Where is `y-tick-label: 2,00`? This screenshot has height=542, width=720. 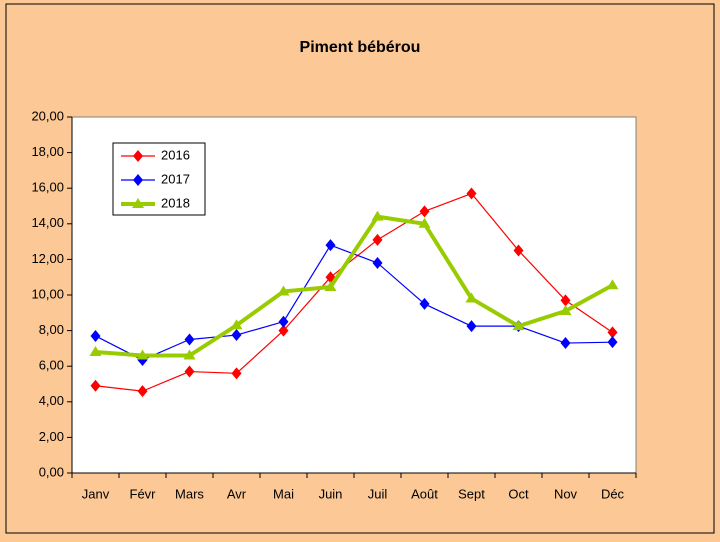 y-tick-label: 2,00 is located at coordinates (51, 436).